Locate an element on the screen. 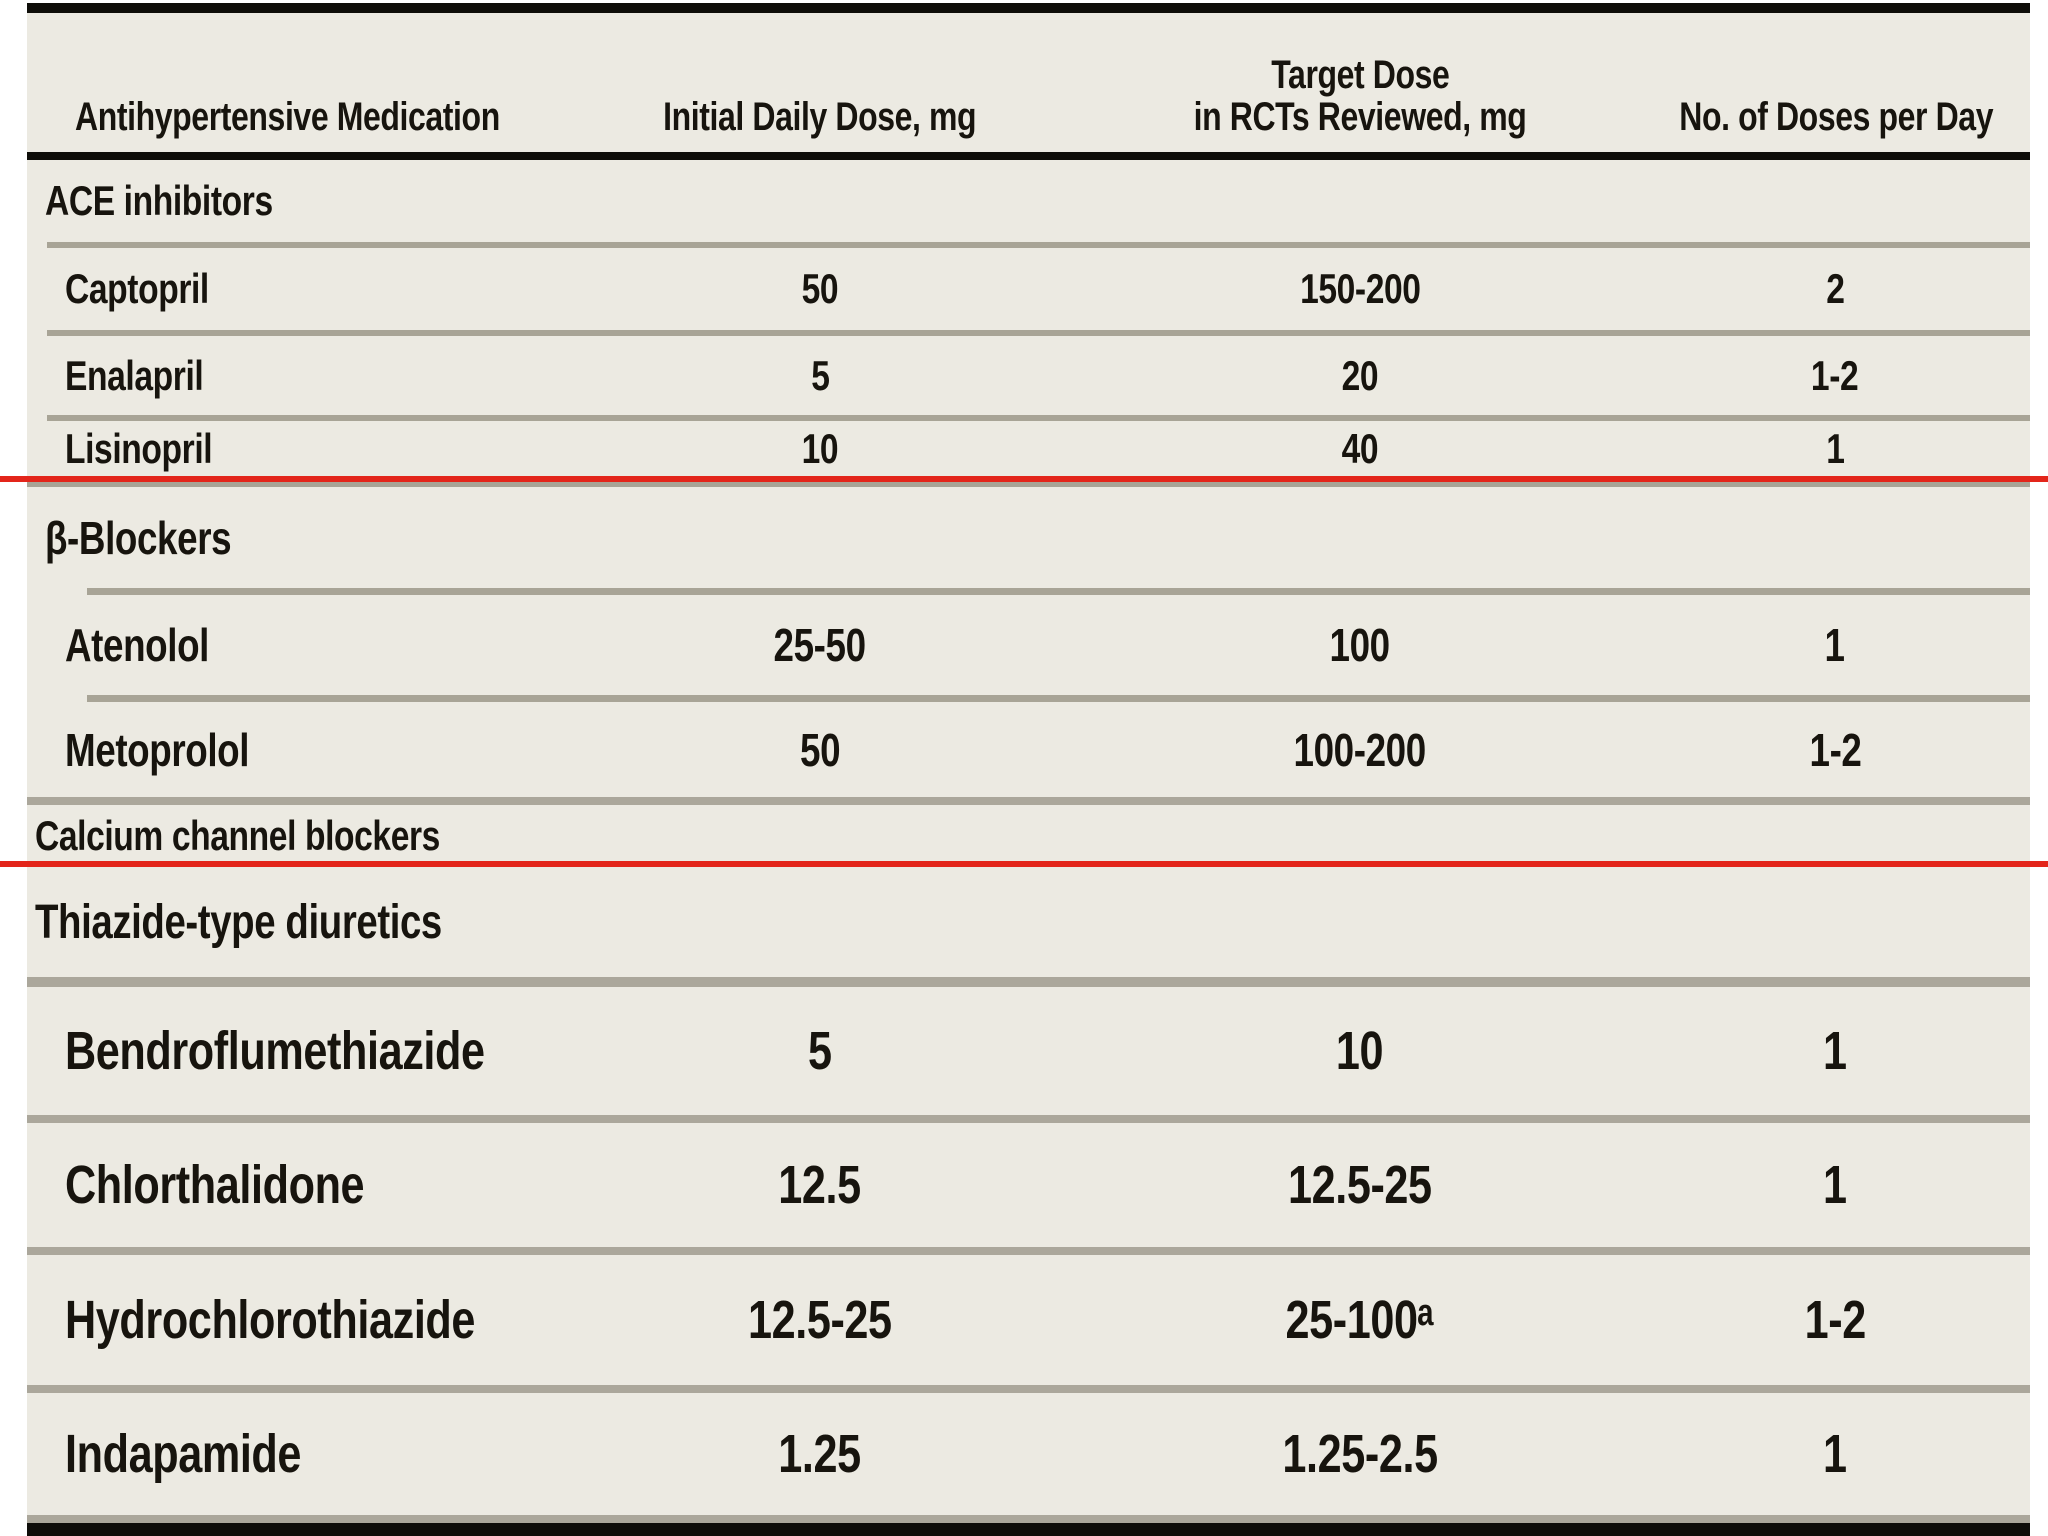  table-row-metoprolol: Metoprolol 50 100-200 1-2 is located at coordinates (1028, 749).